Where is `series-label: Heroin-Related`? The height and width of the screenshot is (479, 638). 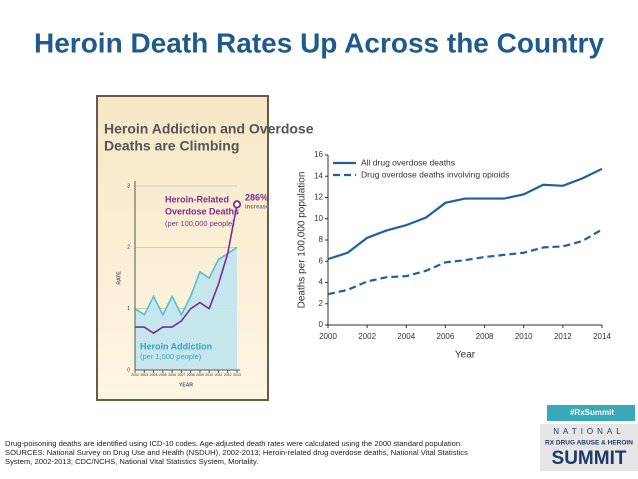
series-label: Heroin-Related is located at coordinates (197, 199).